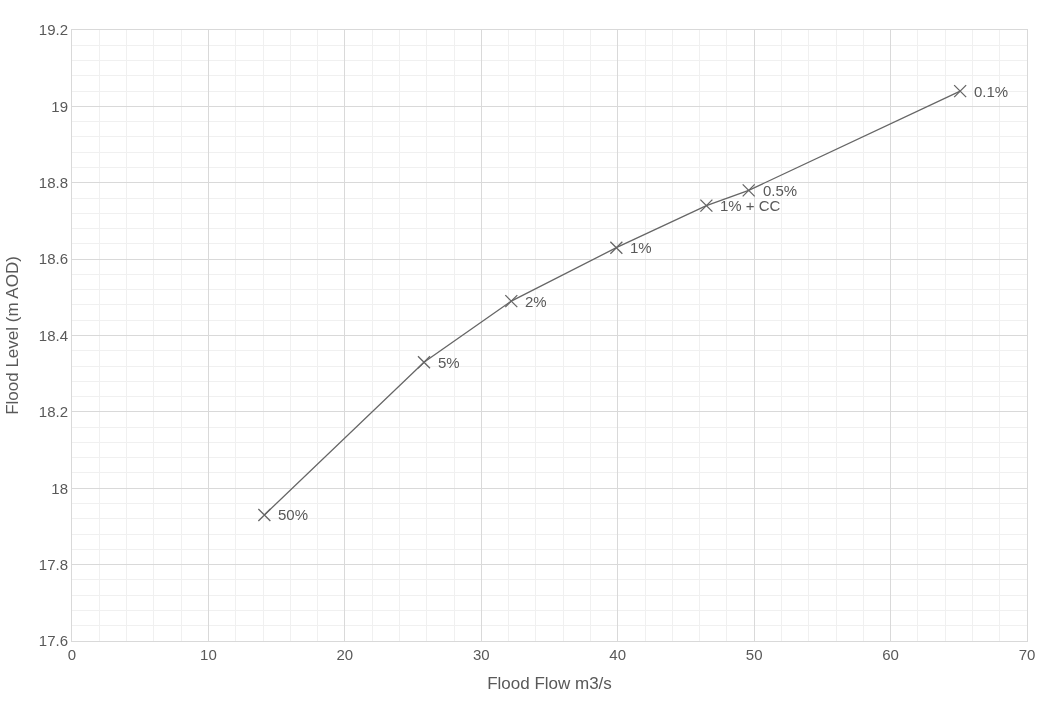 This screenshot has width=1052, height=702. I want to click on annotation: 1%, so click(641, 247).